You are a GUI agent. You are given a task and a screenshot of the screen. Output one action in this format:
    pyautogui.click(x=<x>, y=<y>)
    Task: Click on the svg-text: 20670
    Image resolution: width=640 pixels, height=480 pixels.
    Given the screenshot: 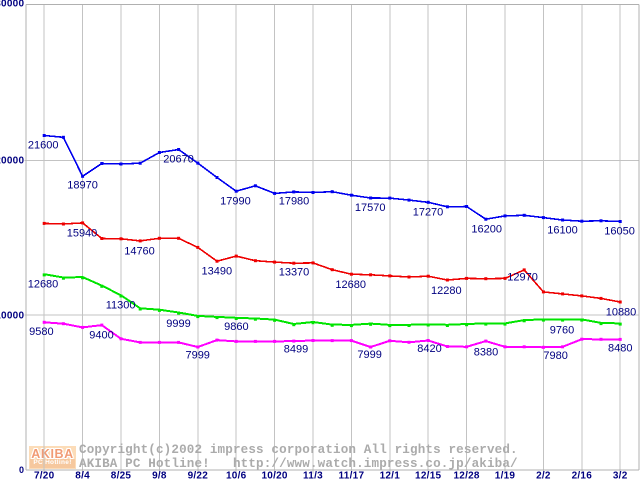 What is the action you would take?
    pyautogui.click(x=178, y=160)
    